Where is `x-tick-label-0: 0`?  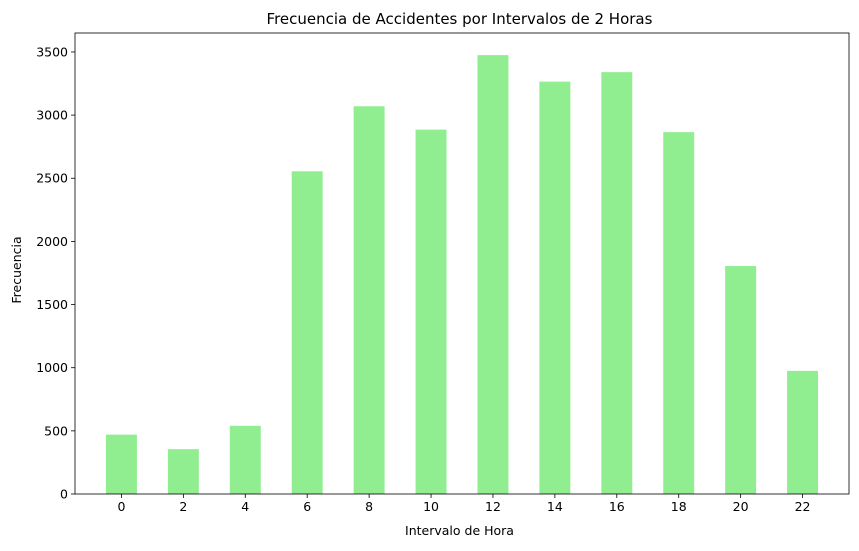
x-tick-label-0: 0 is located at coordinates (121, 506).